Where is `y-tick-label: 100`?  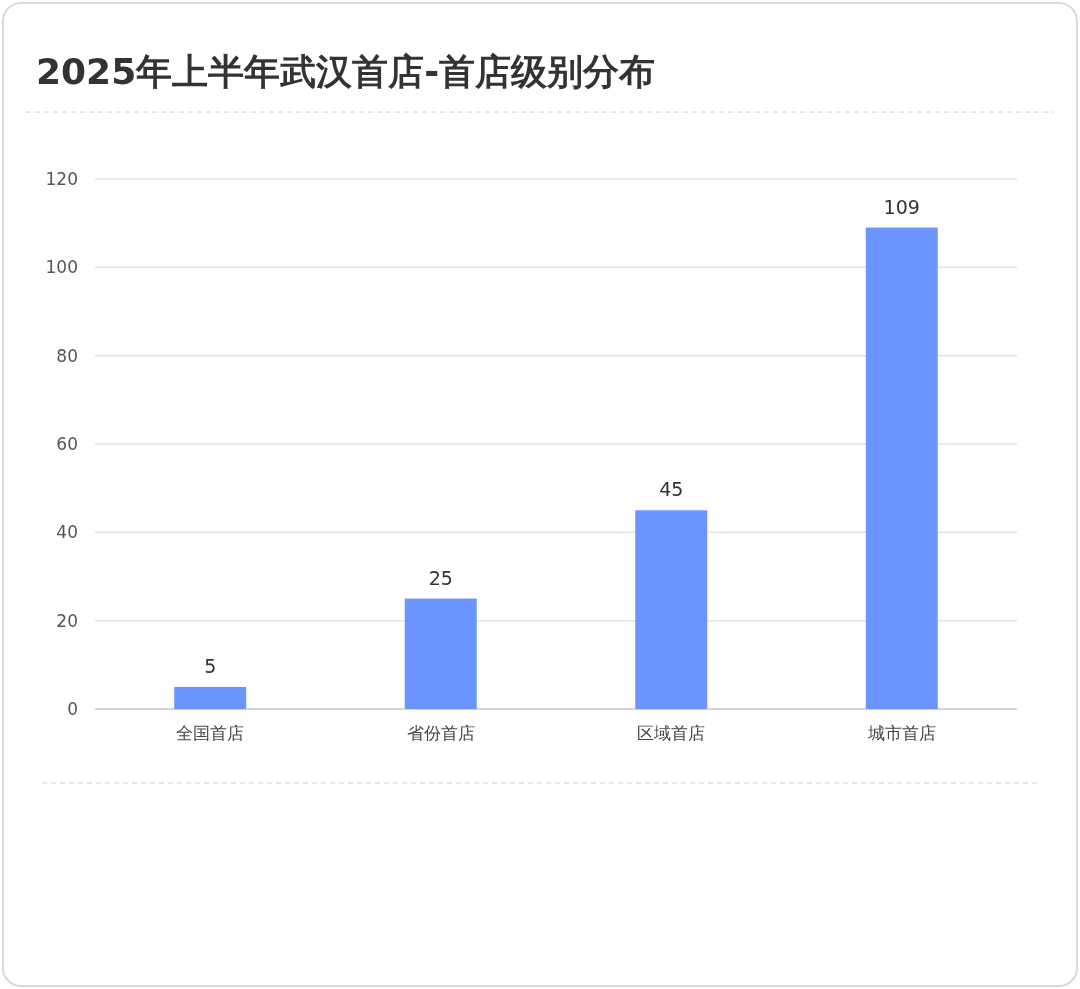 y-tick-label: 100 is located at coordinates (61, 267).